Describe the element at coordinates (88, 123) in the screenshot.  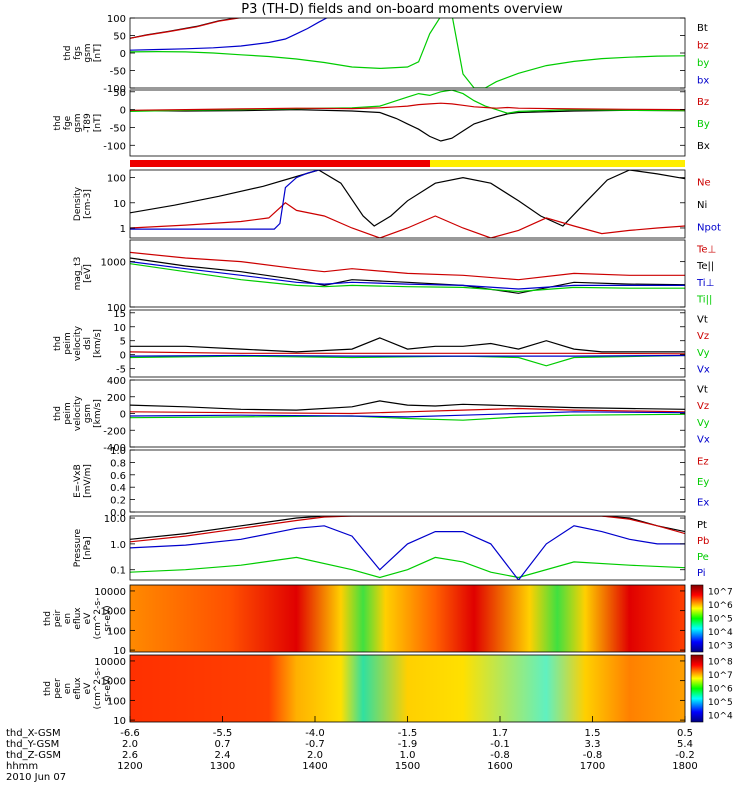
I see `fge-ylabel: -T89` at that location.